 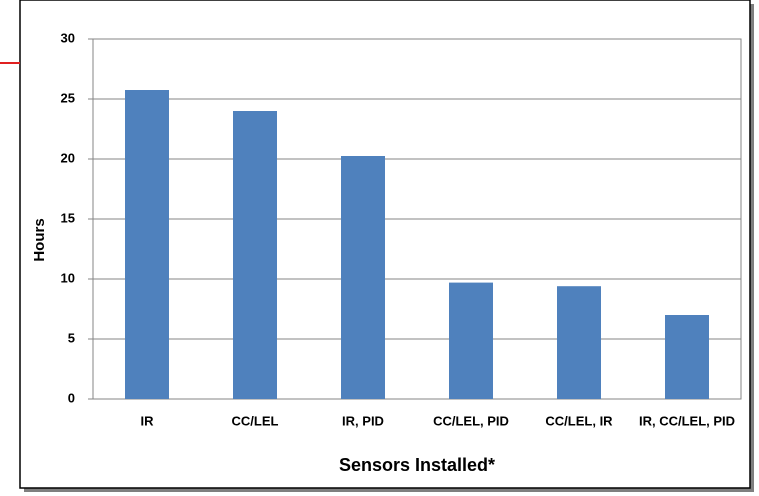 I want to click on x-tick-label: IR, so click(x=148, y=420).